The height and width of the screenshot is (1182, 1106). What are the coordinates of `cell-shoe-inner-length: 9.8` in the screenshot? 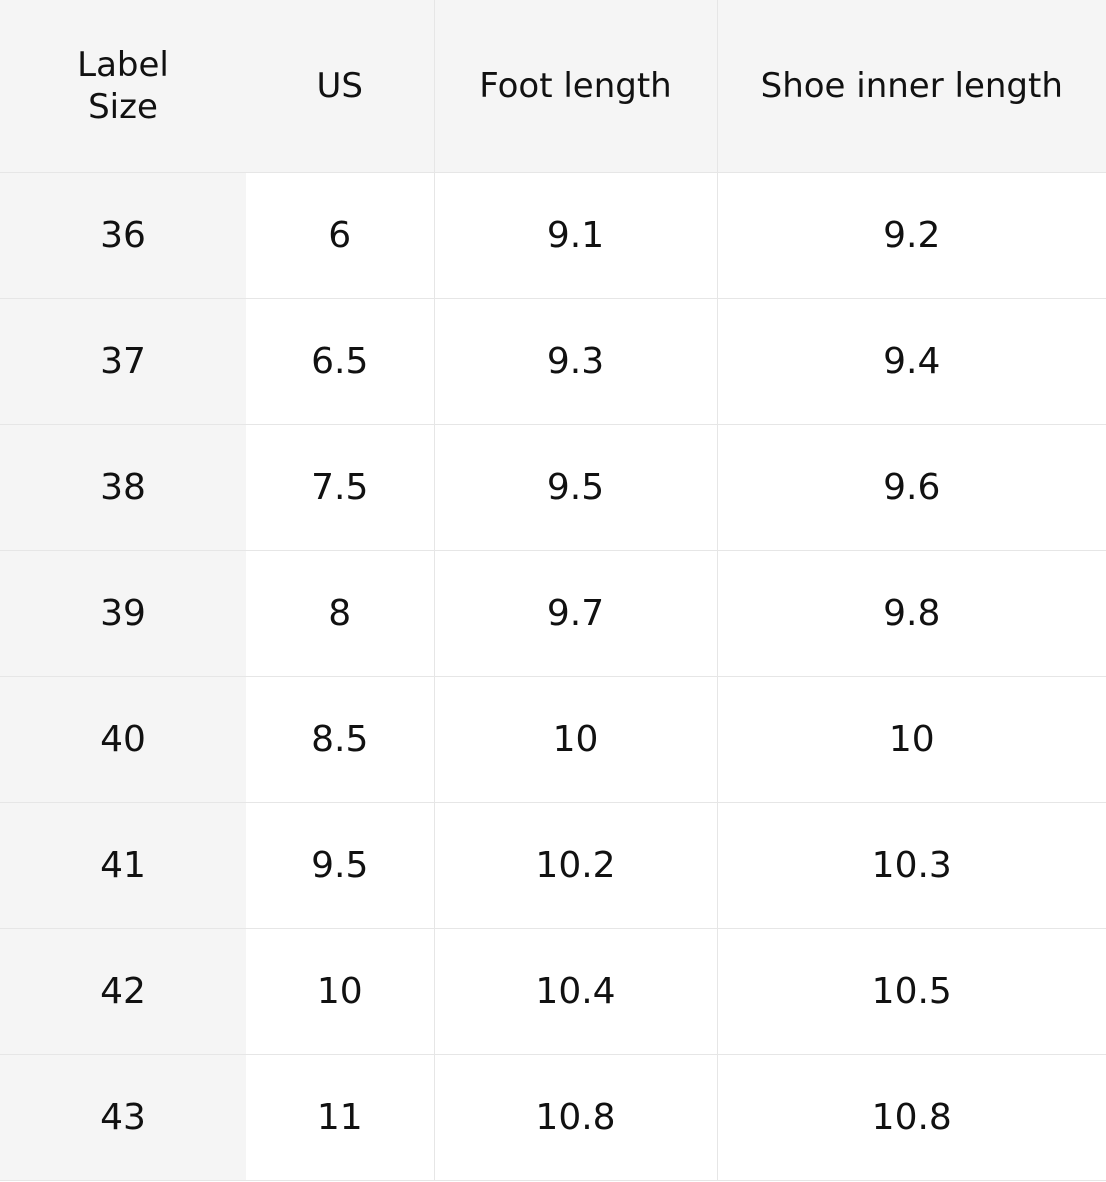 It's located at (911, 613).